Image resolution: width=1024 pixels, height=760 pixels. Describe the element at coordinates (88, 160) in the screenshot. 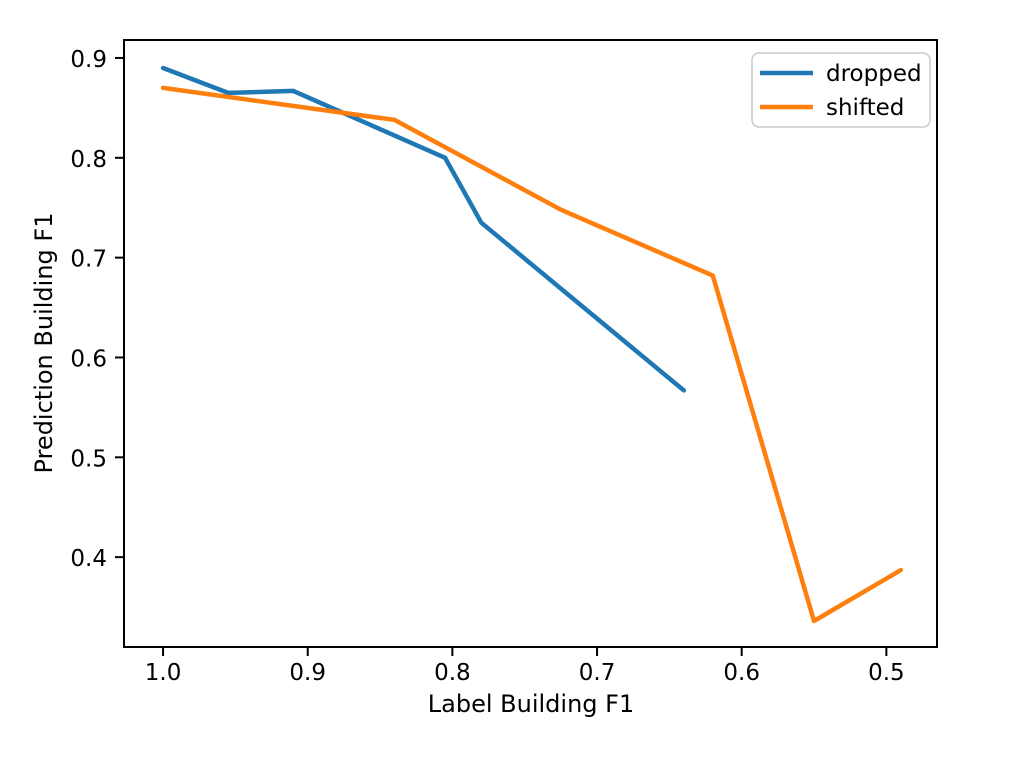

I see `y-tick-label: 0.8` at that location.